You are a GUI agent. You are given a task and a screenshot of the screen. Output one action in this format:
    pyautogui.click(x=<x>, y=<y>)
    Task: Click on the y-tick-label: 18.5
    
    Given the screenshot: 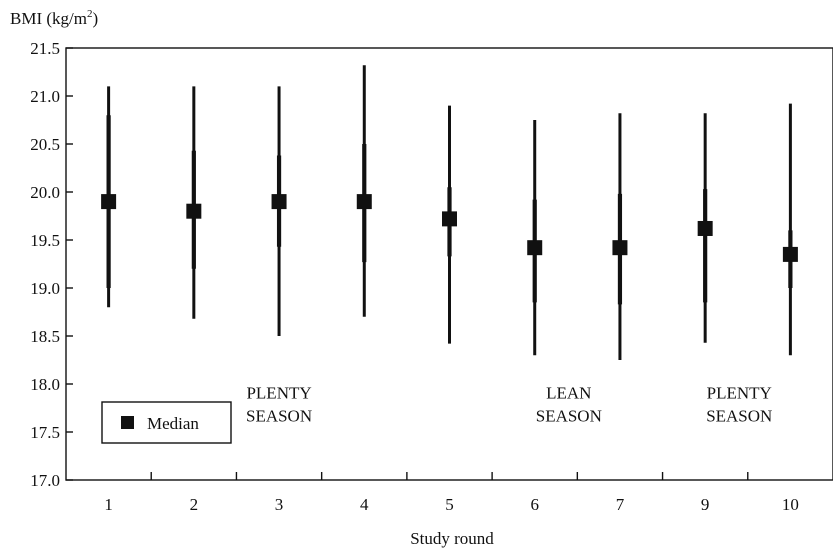 What is the action you would take?
    pyautogui.click(x=45, y=336)
    